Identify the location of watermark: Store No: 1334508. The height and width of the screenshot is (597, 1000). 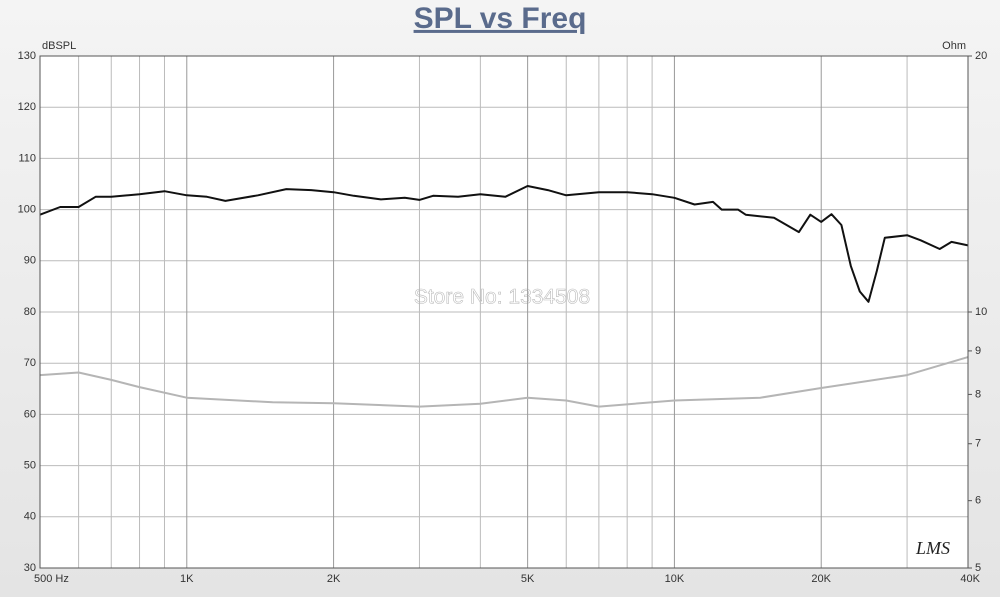
(502, 297).